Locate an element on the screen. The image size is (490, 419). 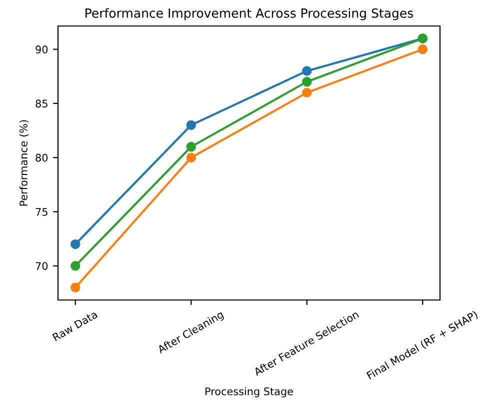
x-axis-title: Processing Stage is located at coordinates (249, 392).